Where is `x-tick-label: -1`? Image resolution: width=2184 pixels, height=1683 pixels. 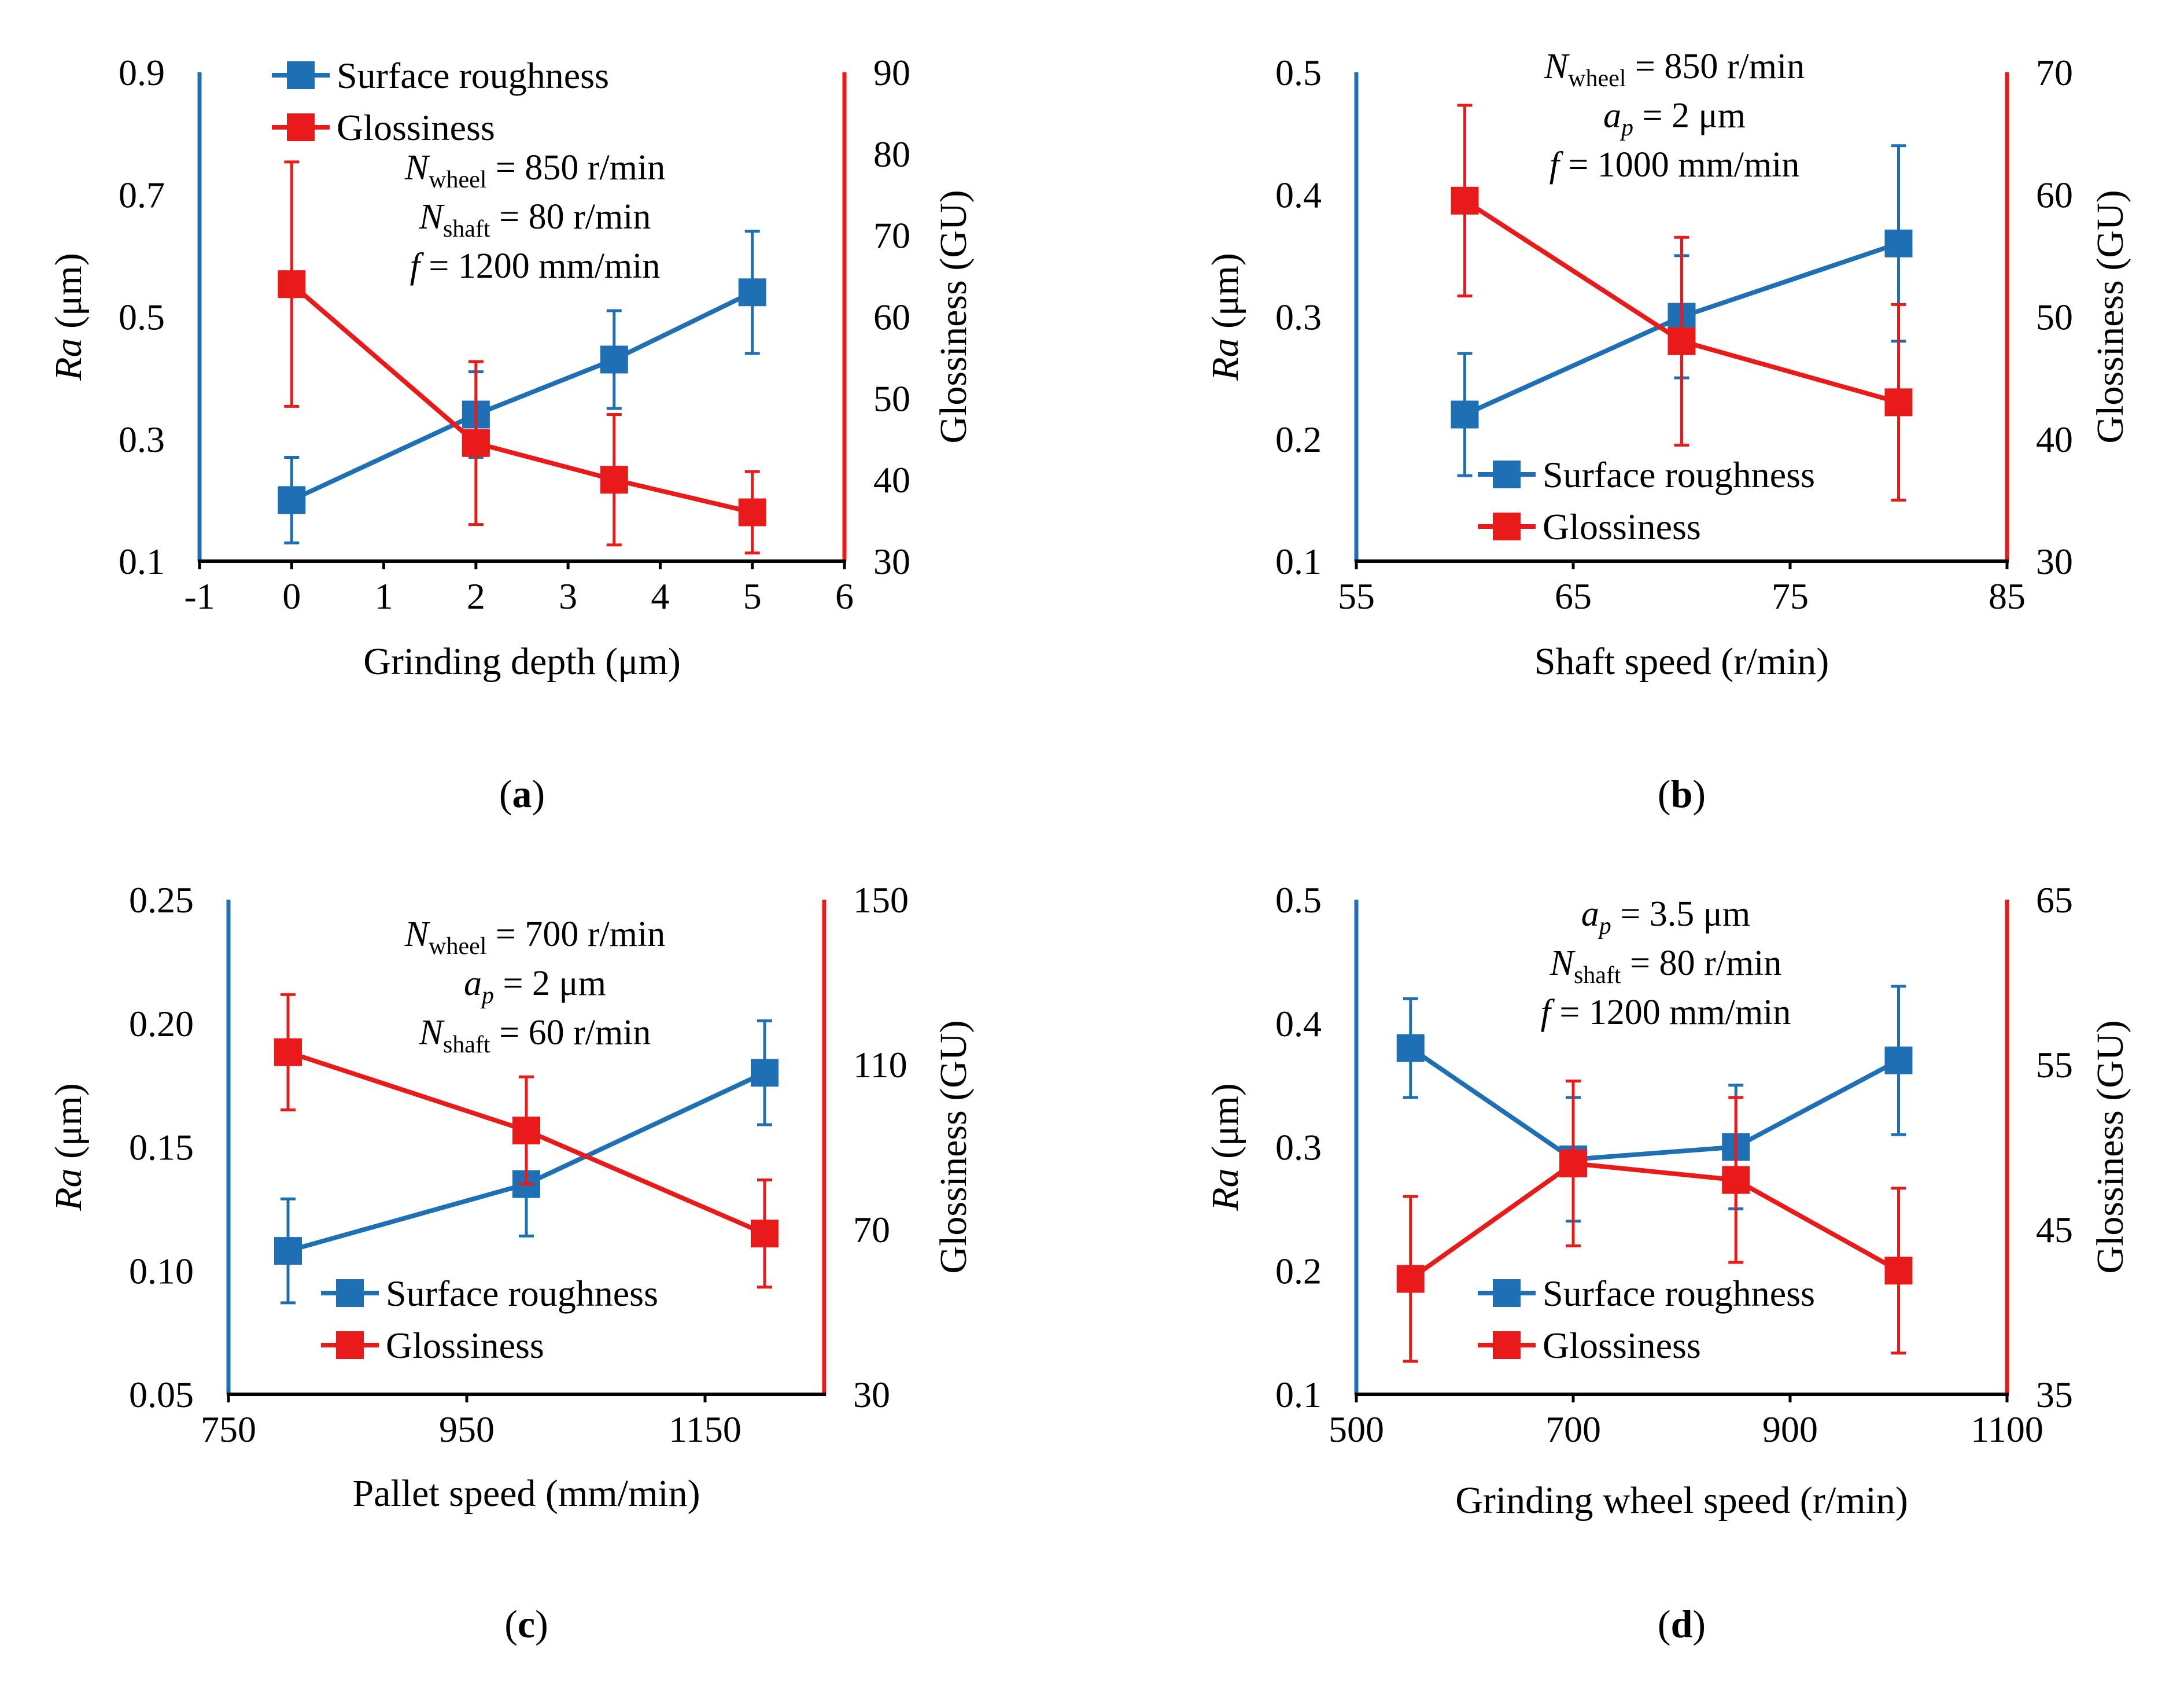 x-tick-label: -1 is located at coordinates (200, 596).